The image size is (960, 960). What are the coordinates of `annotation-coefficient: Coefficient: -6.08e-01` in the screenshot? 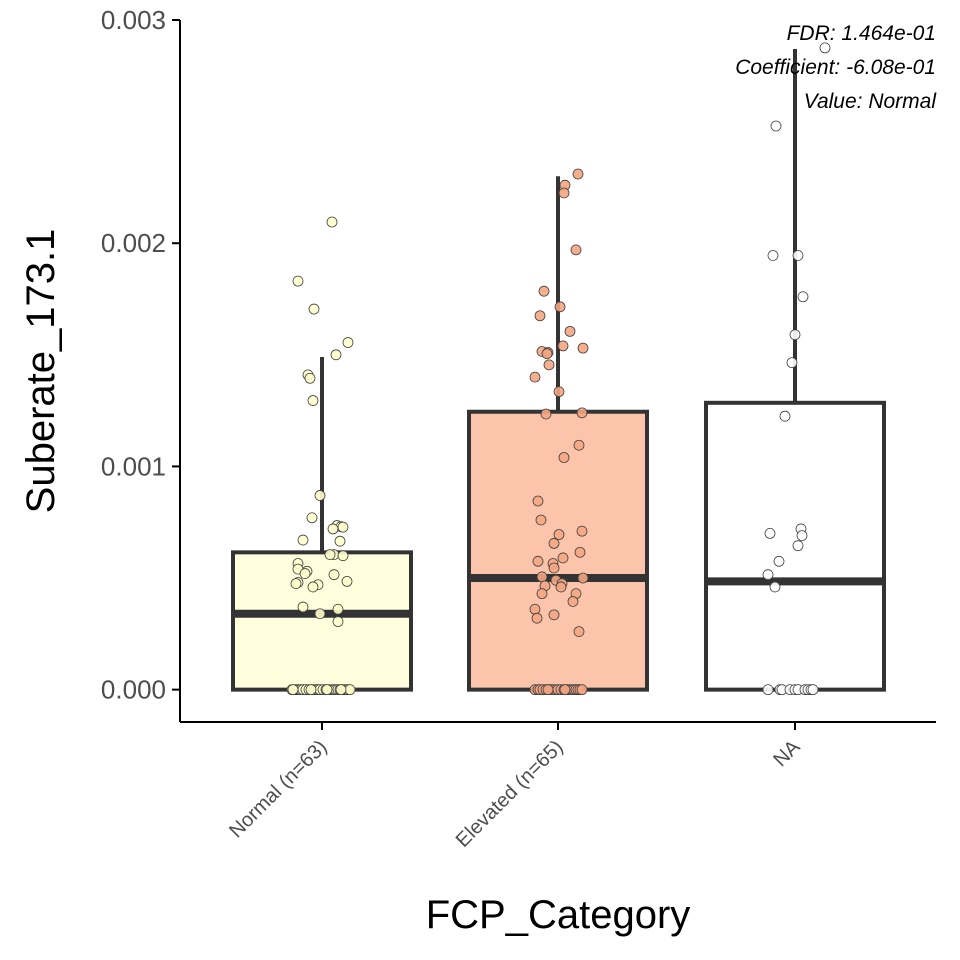 It's located at (835, 67).